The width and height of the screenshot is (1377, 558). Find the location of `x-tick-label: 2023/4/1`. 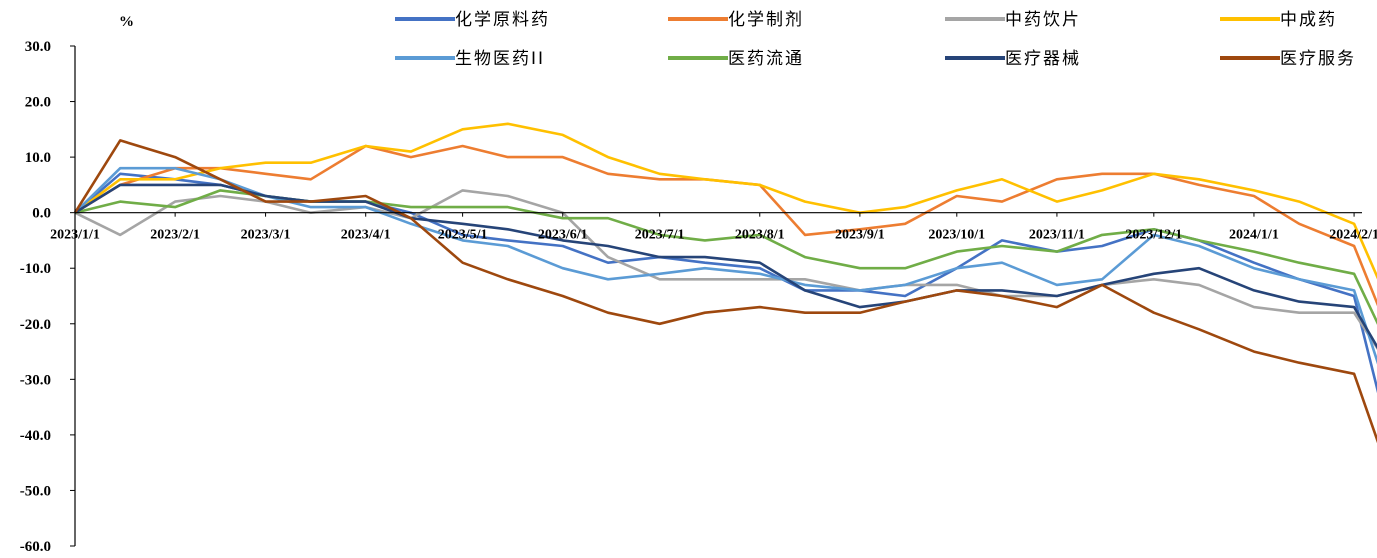

x-tick-label: 2023/4/1 is located at coordinates (366, 235).